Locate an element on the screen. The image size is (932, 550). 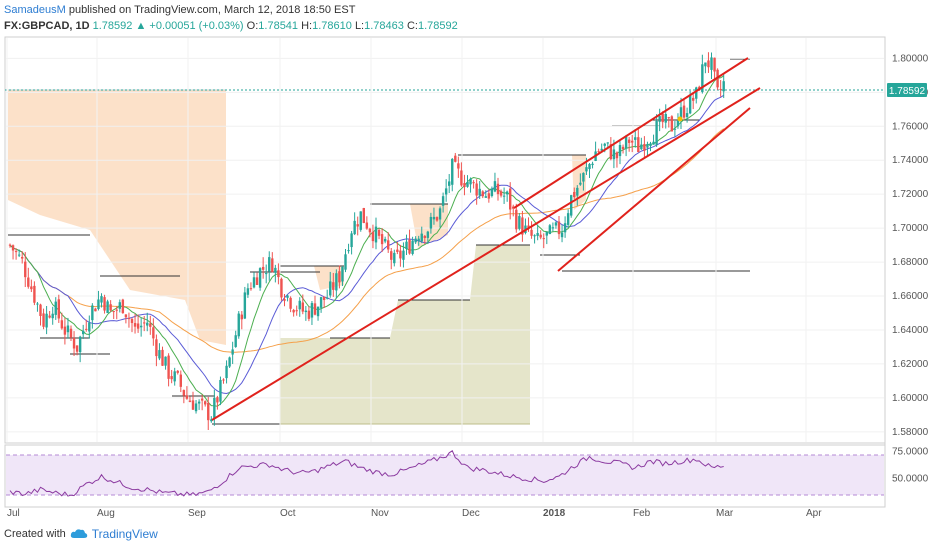
time-tick-label: Aug is located at coordinates (106, 513).